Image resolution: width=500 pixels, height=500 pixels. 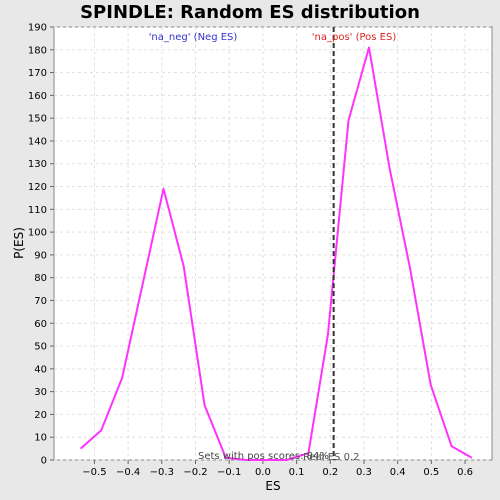 What do you see at coordinates (37, 28) in the screenshot?
I see `y-tick-label: 190` at bounding box center [37, 28].